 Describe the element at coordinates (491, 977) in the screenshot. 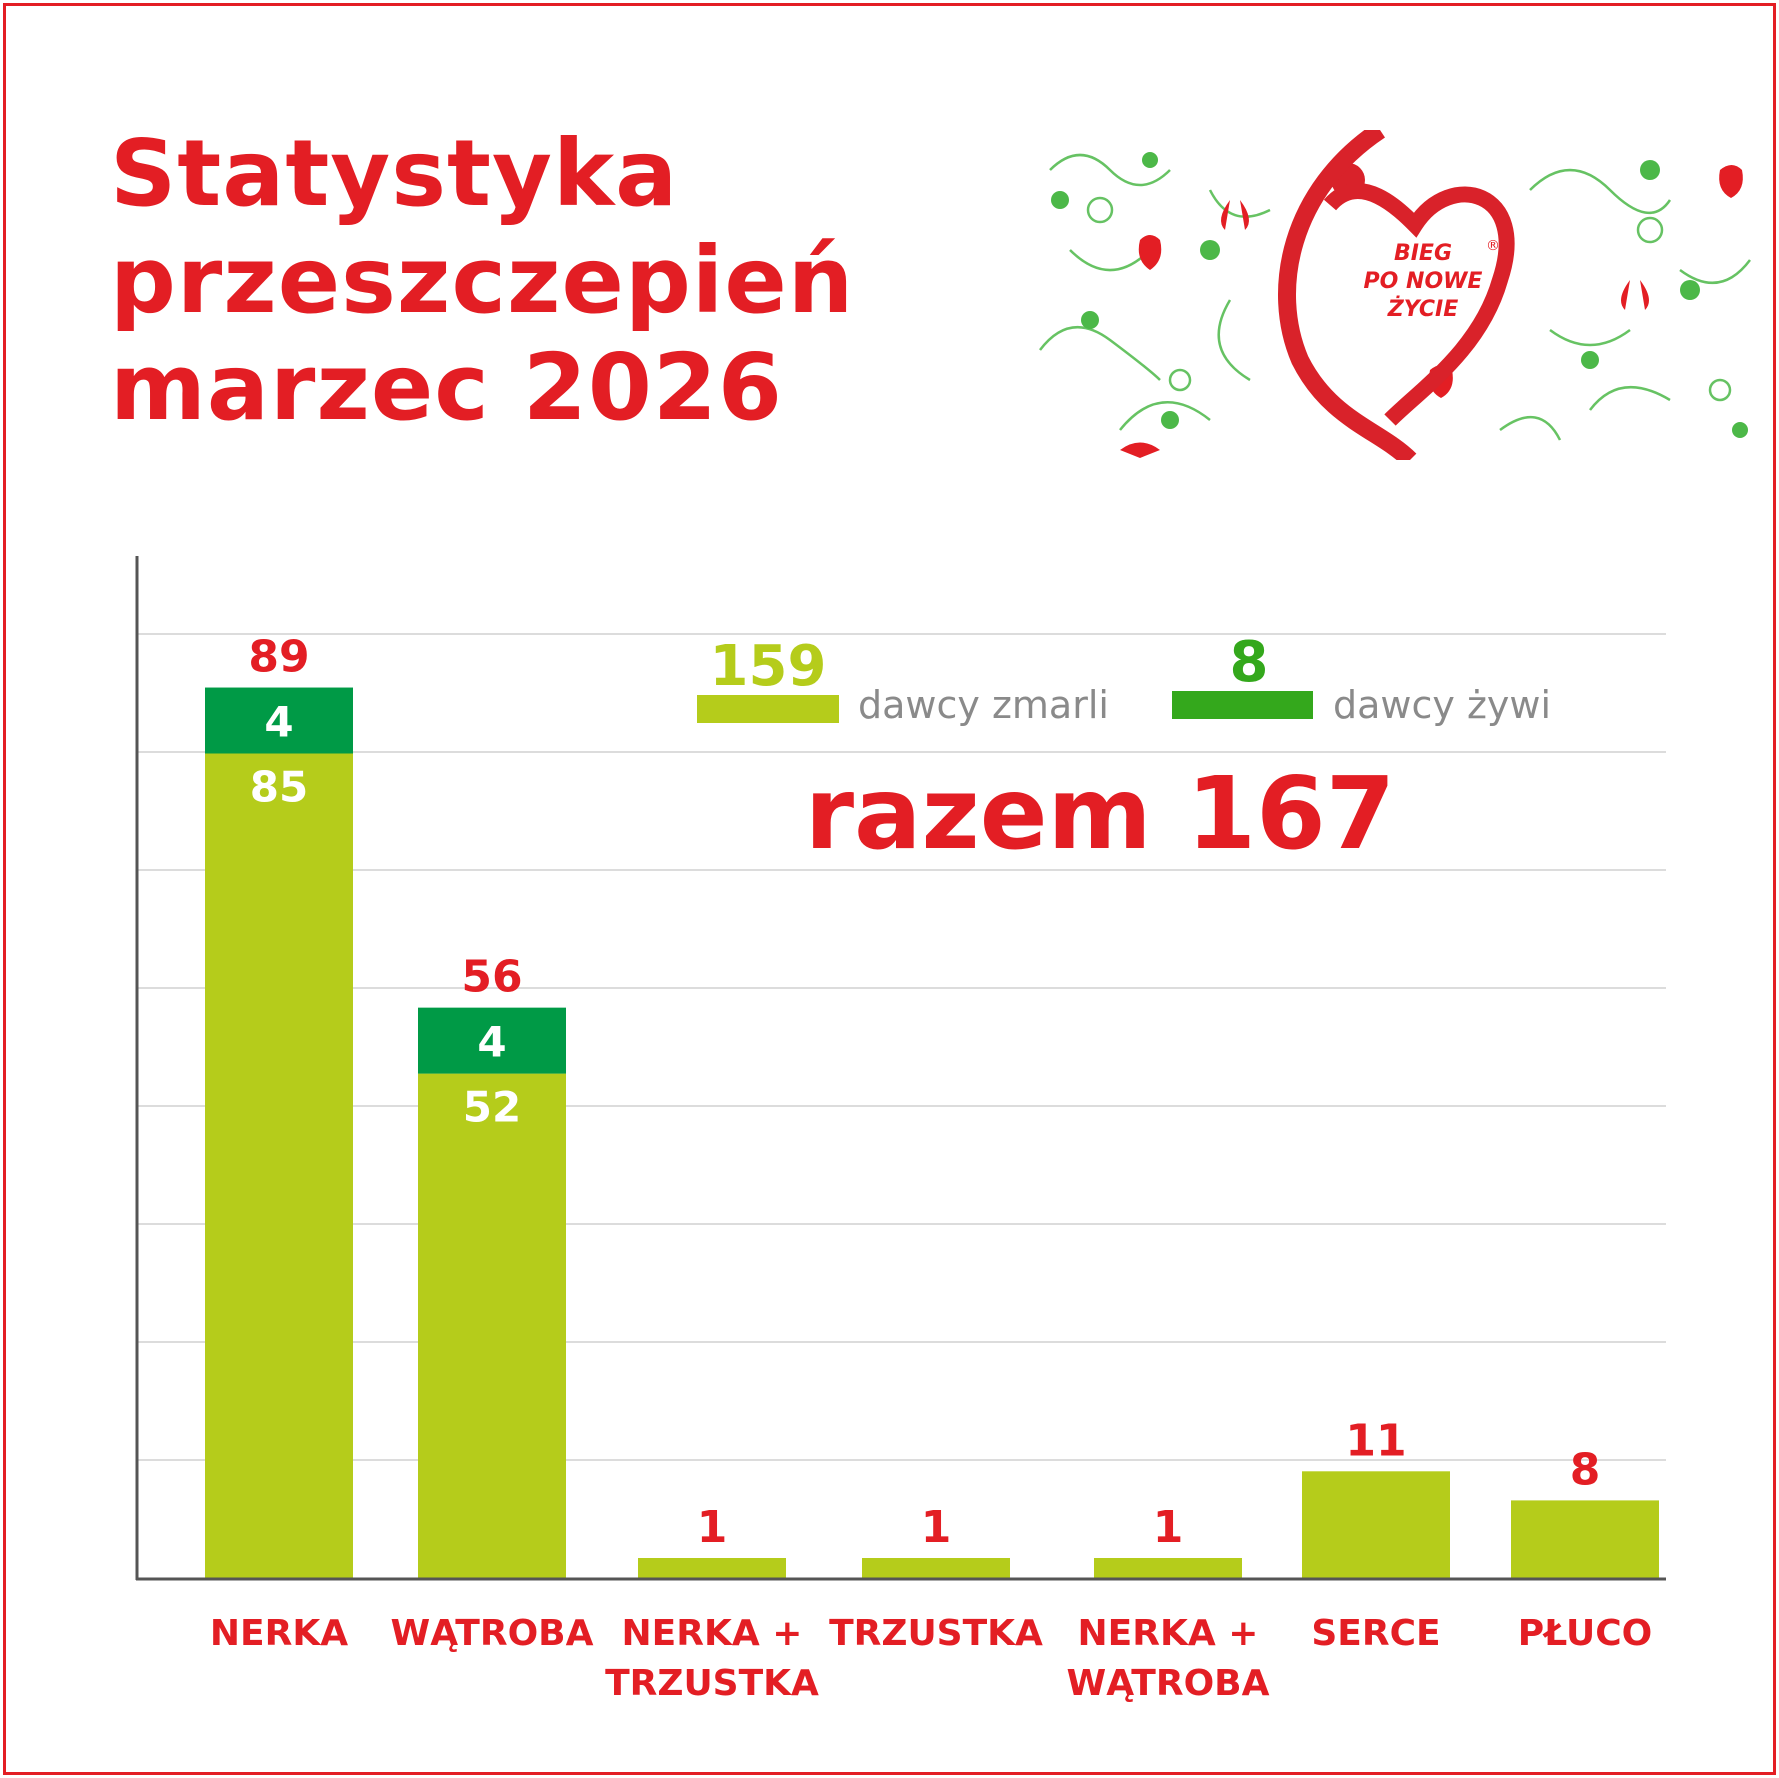

I see `data-label-total: 56` at that location.